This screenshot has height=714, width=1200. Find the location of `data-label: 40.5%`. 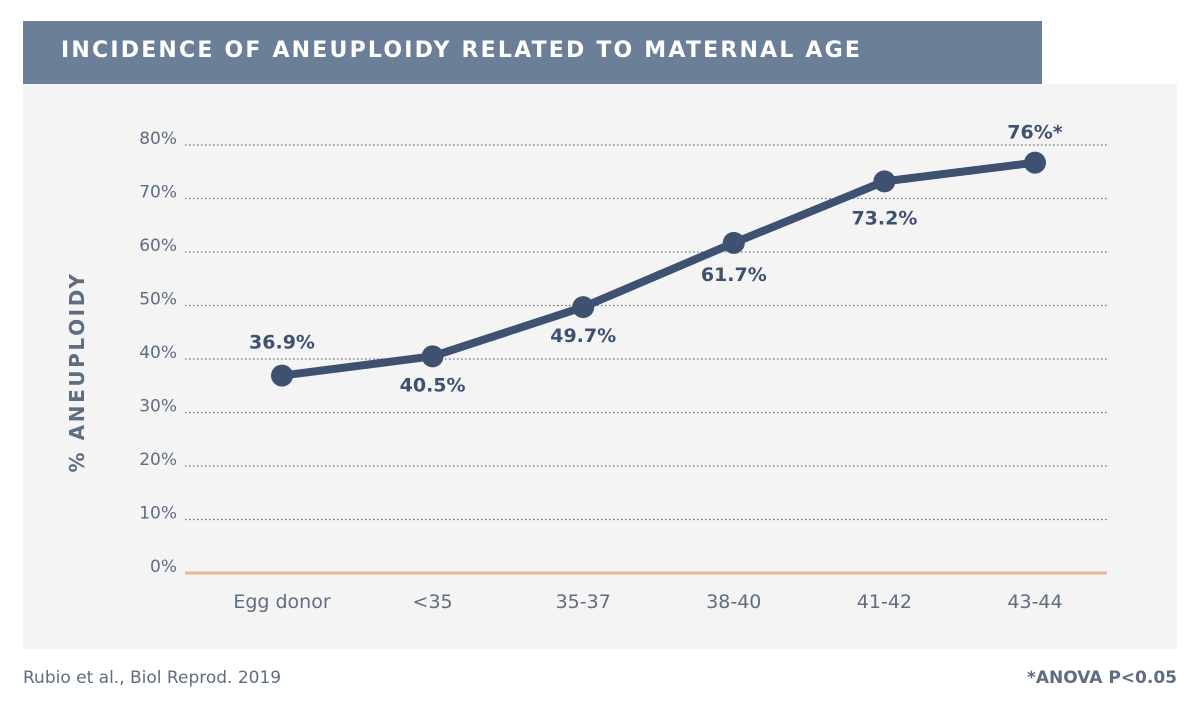

data-label: 40.5% is located at coordinates (433, 385).